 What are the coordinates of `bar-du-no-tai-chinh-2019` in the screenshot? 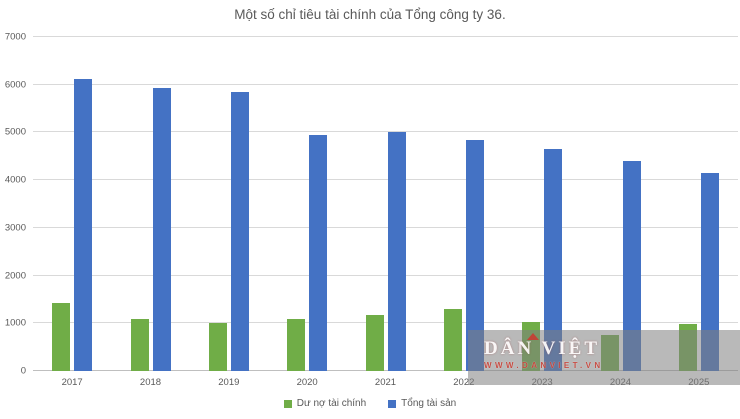 It's located at (217, 347).